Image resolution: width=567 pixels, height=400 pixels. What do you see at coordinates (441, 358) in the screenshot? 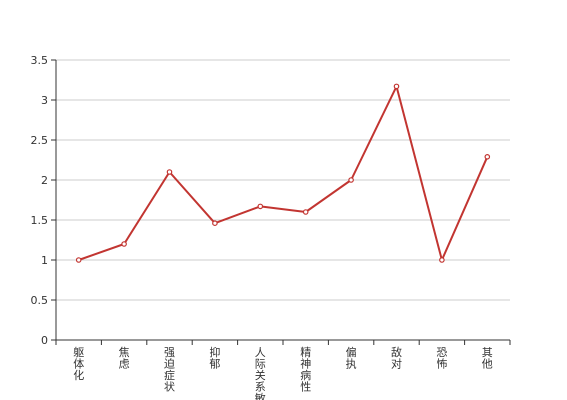
I see `x-tick-label: 恐怖` at bounding box center [441, 358].